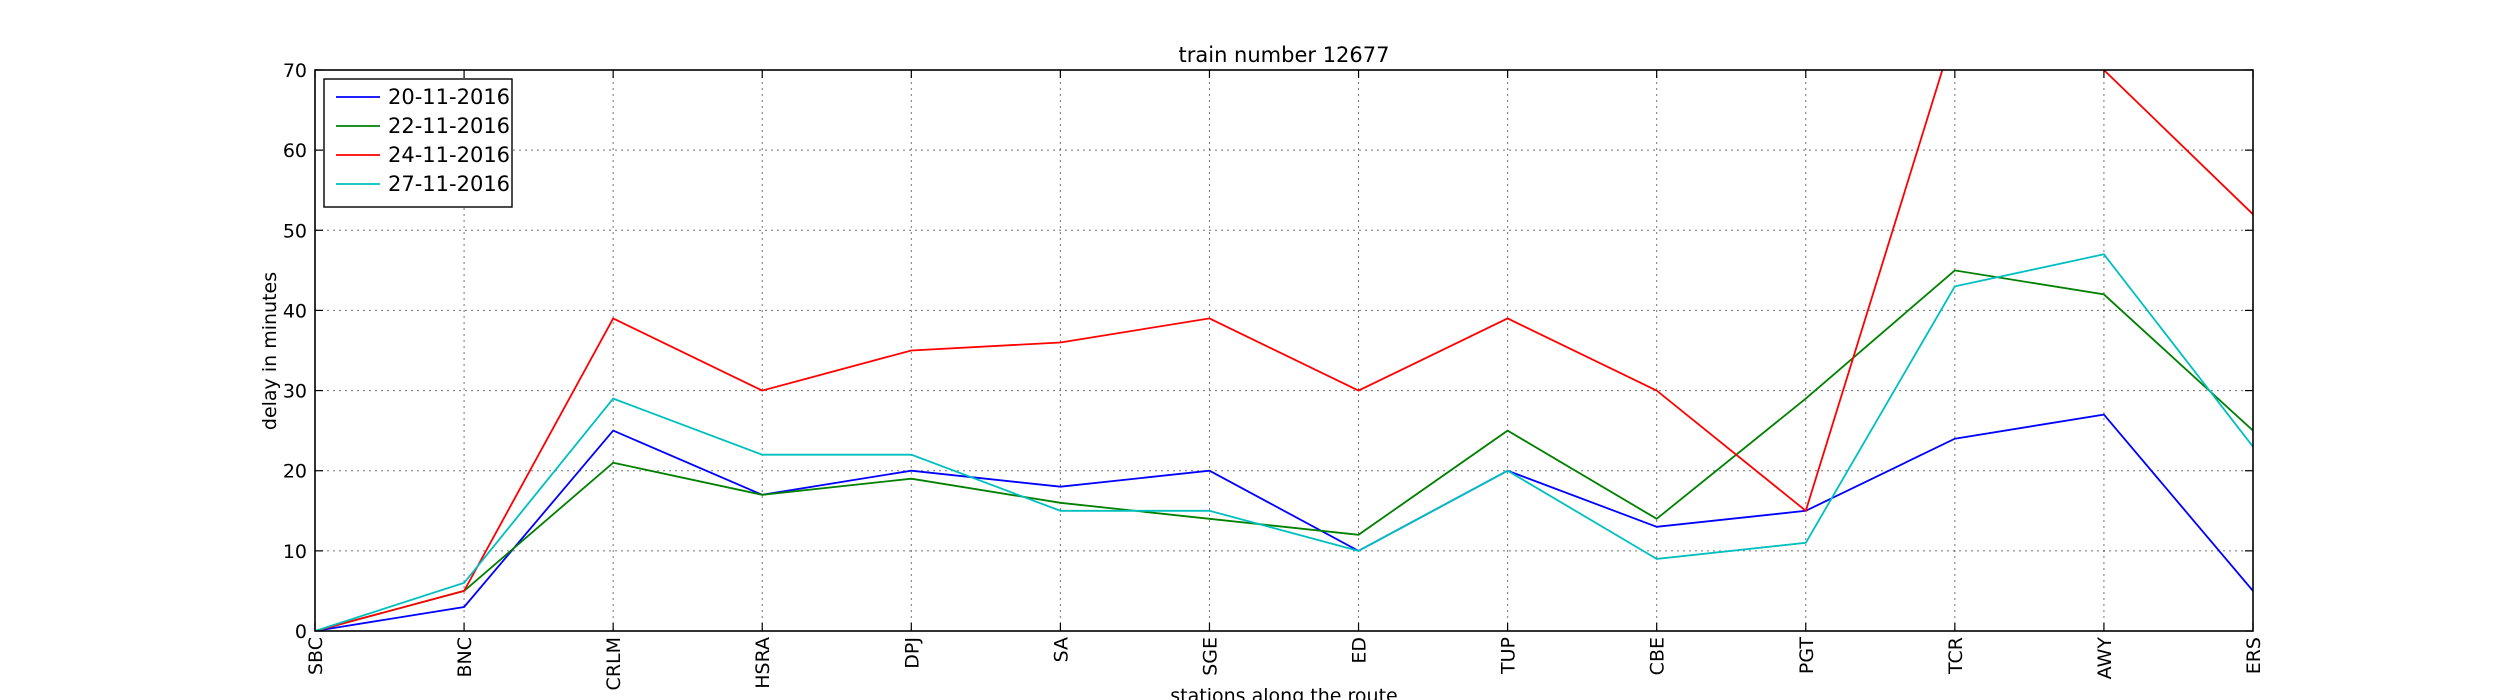 The height and width of the screenshot is (700, 2500). I want to click on y-tick-label: 40, so click(295, 311).